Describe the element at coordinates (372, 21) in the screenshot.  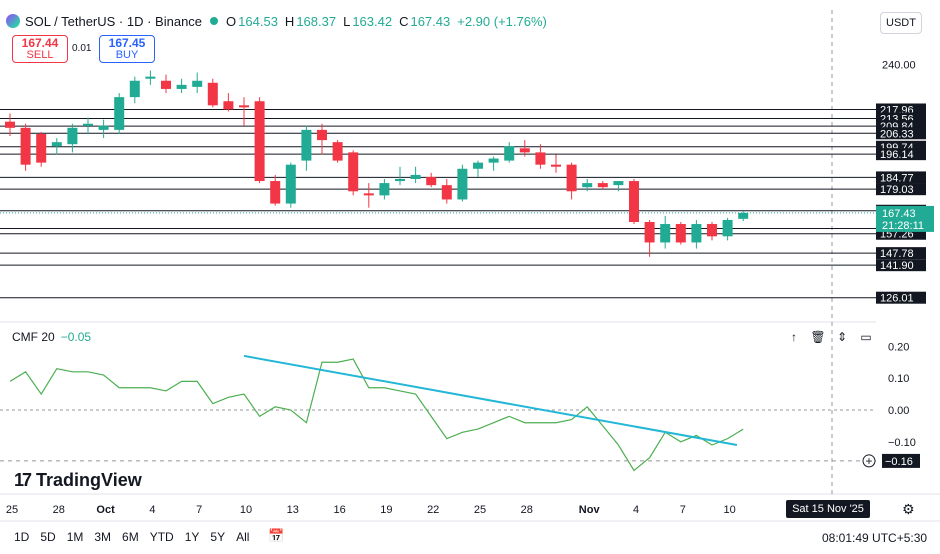
I see `low-value: 163.42` at that location.